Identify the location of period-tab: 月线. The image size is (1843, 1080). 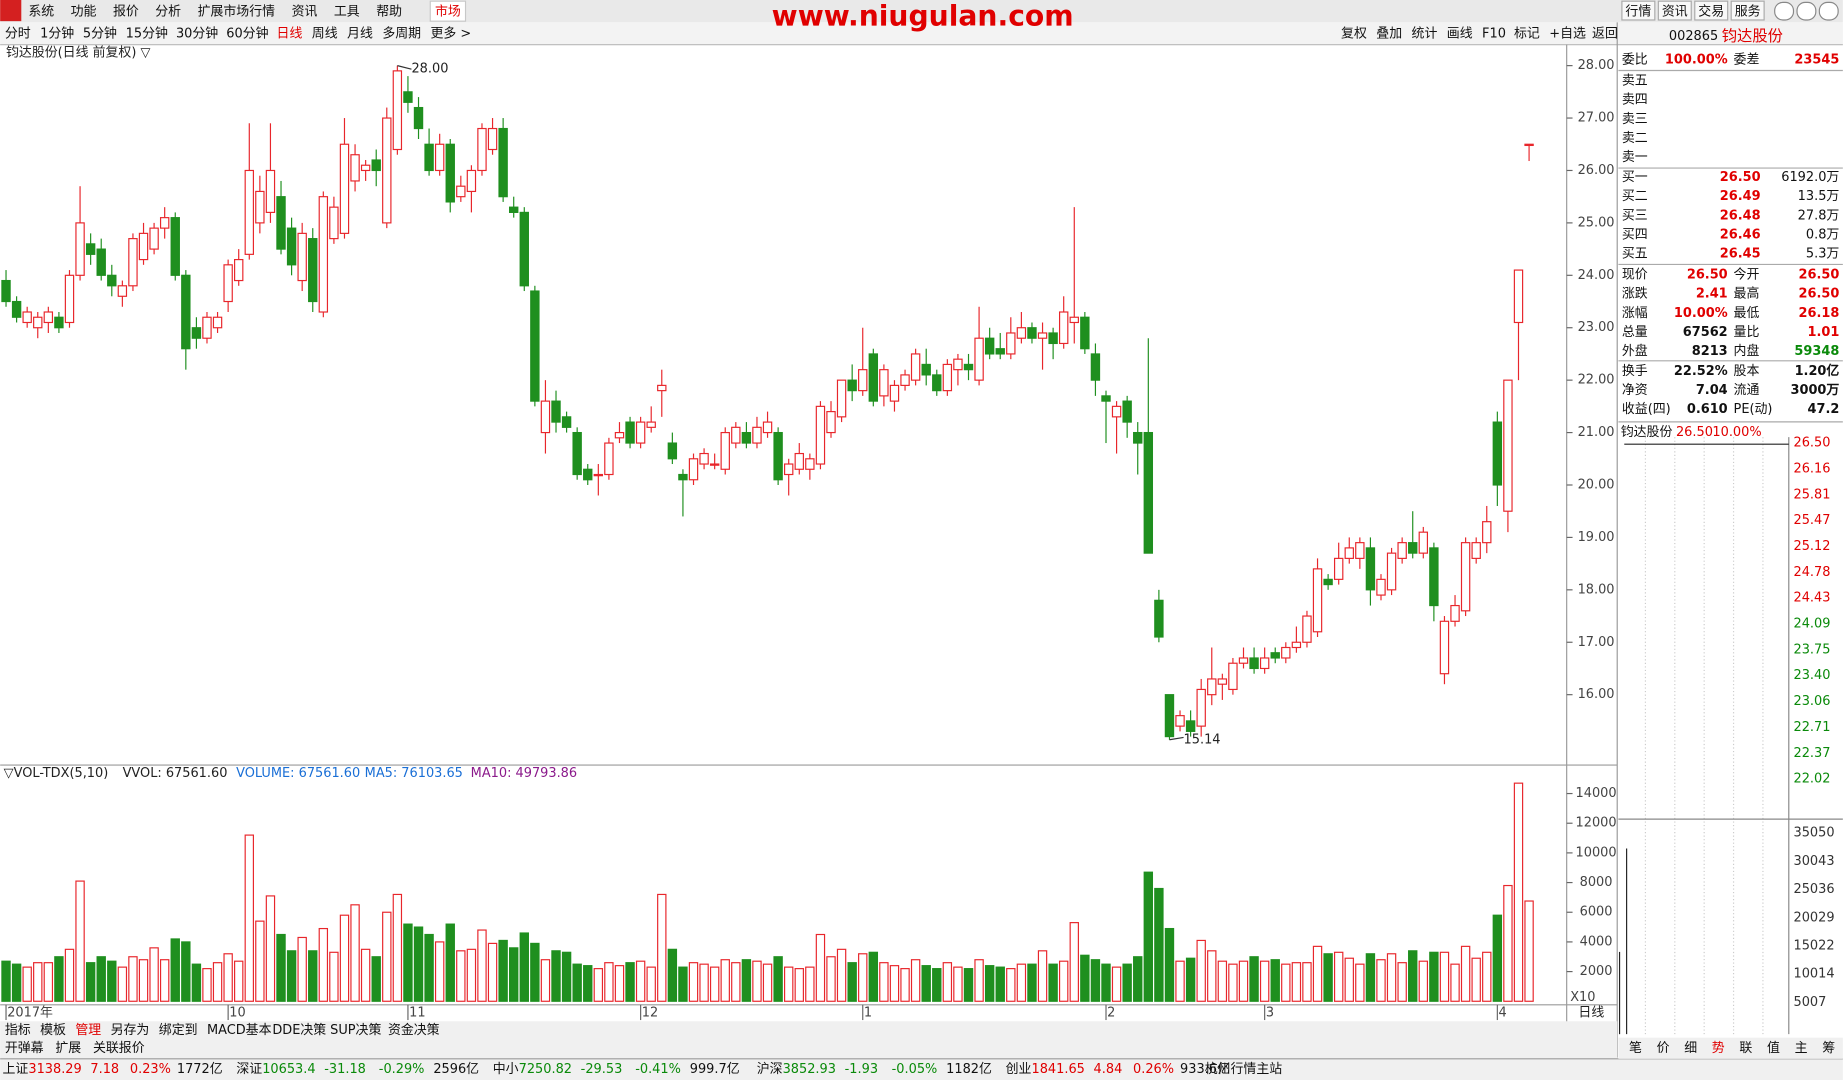
(360, 34).